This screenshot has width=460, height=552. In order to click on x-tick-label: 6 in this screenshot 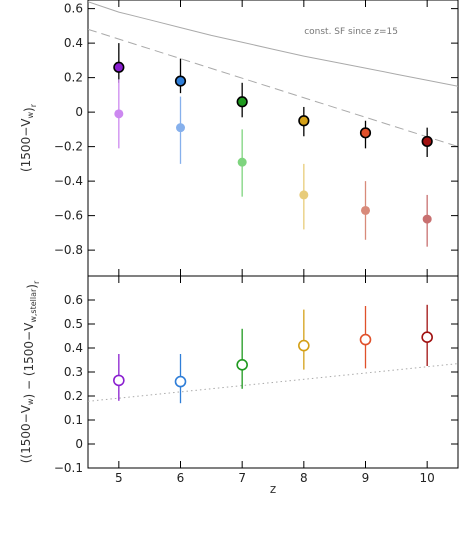, I will do `click(181, 478)`.